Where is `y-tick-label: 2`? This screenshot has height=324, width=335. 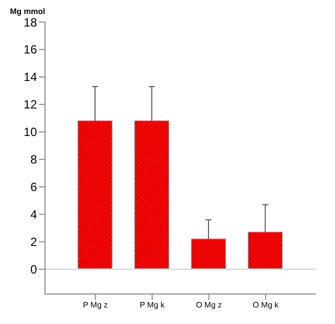 y-tick-label: 2 is located at coordinates (34, 242).